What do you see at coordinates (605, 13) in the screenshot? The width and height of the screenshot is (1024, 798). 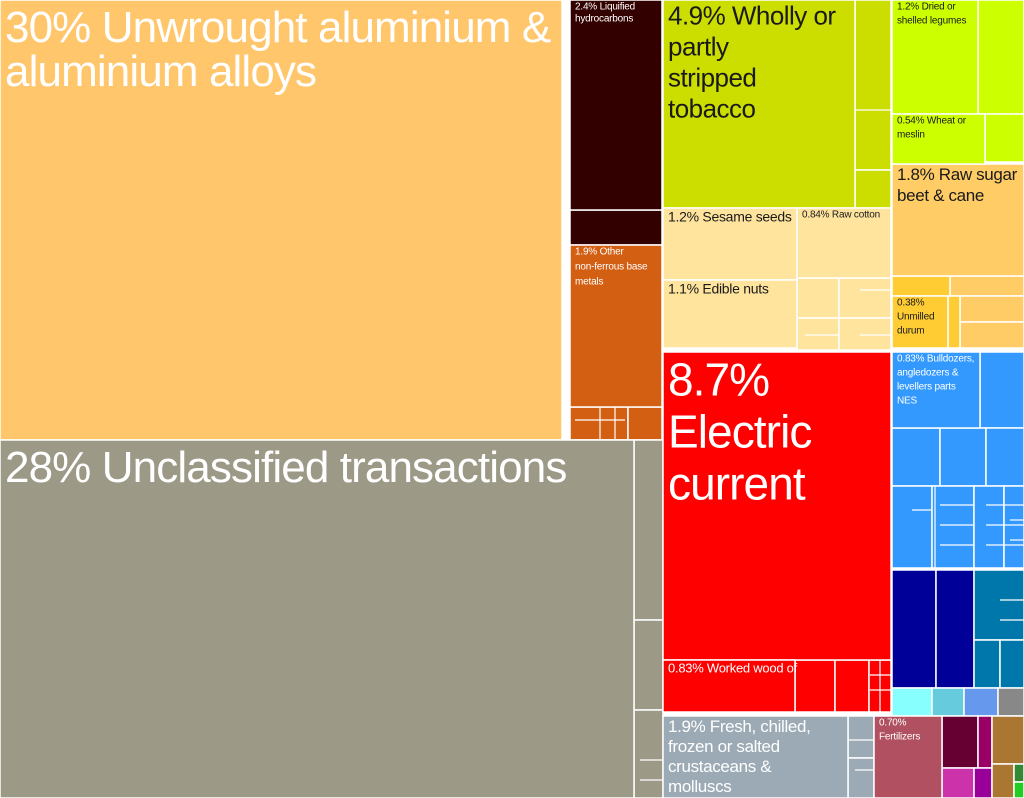 I see `tile-label-hydrocarbons: 2.4% Liquified hydrocarbons` at bounding box center [605, 13].